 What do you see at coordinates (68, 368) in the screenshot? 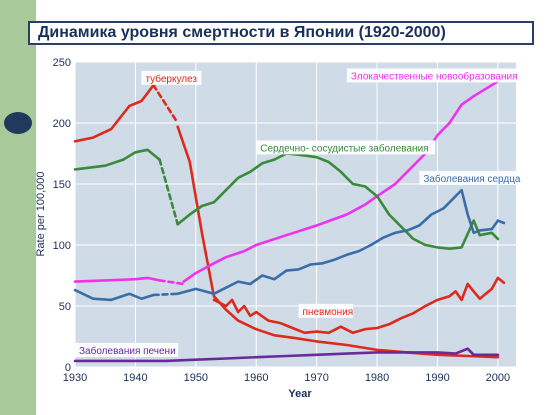
I see `y-tick-label: 0` at bounding box center [68, 368].